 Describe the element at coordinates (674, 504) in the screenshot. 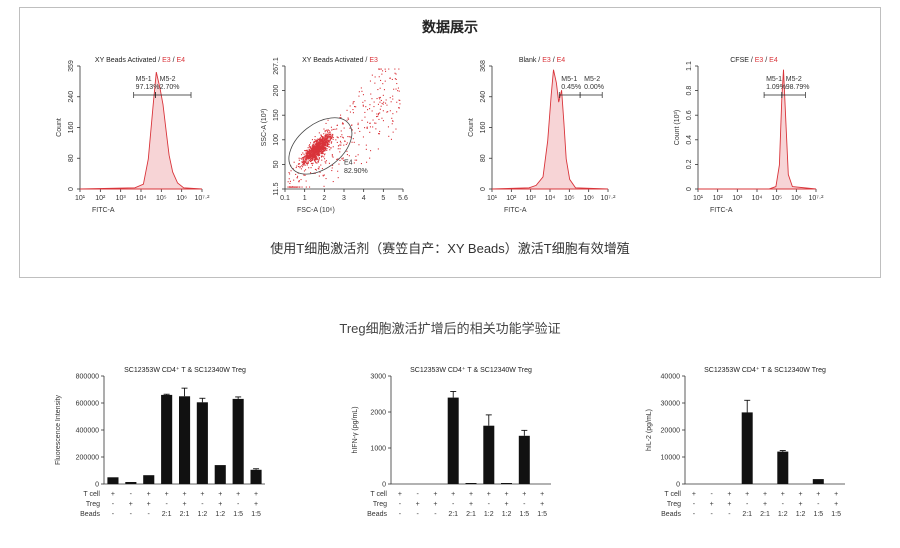

I see `condition-row-label: Treg` at that location.